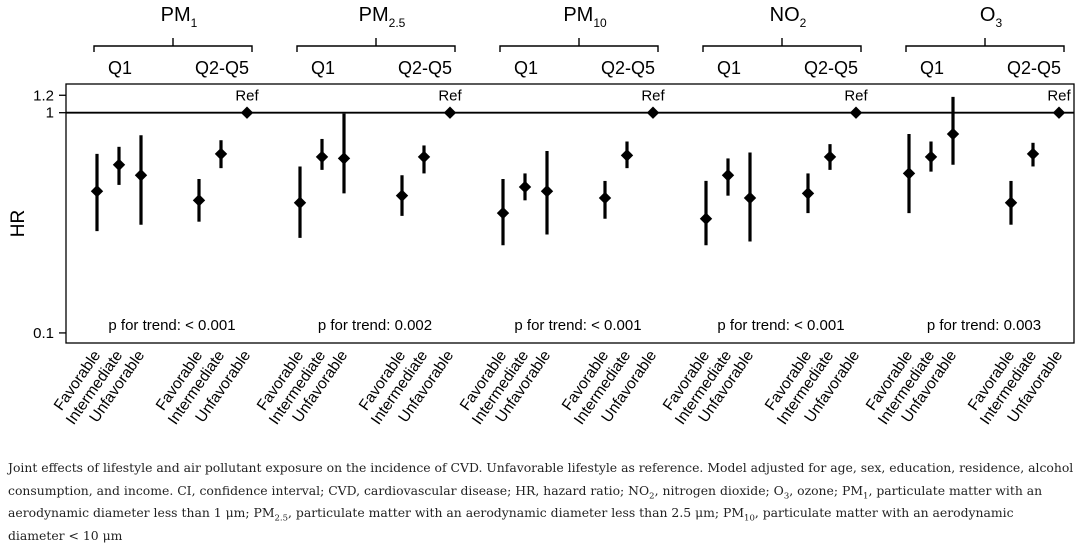 This screenshot has height=548, width=1080. I want to click on pollutant-title-sub: 3, so click(998, 23).